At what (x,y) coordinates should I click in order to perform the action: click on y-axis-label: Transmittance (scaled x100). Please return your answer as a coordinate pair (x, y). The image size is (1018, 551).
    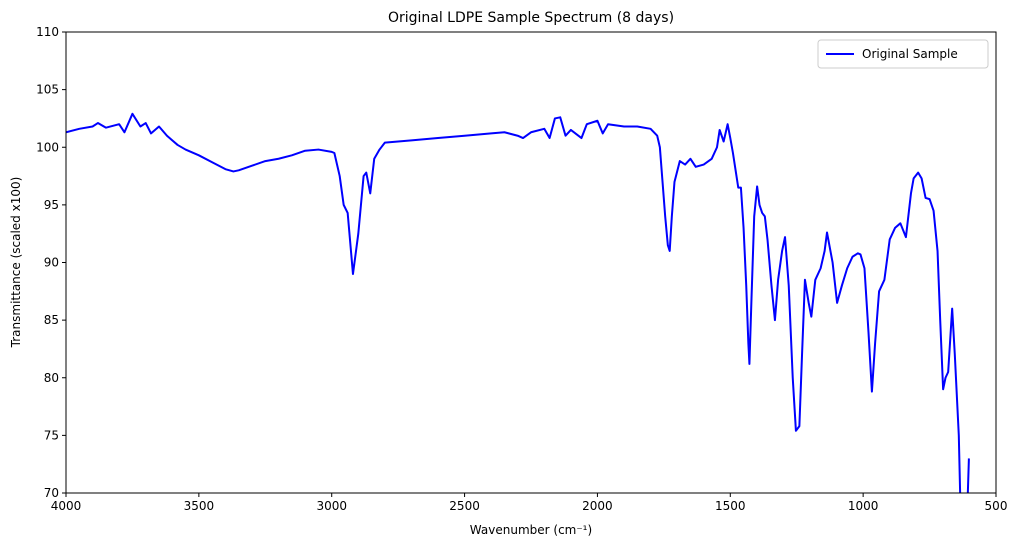
    Looking at the image, I should click on (16, 263).